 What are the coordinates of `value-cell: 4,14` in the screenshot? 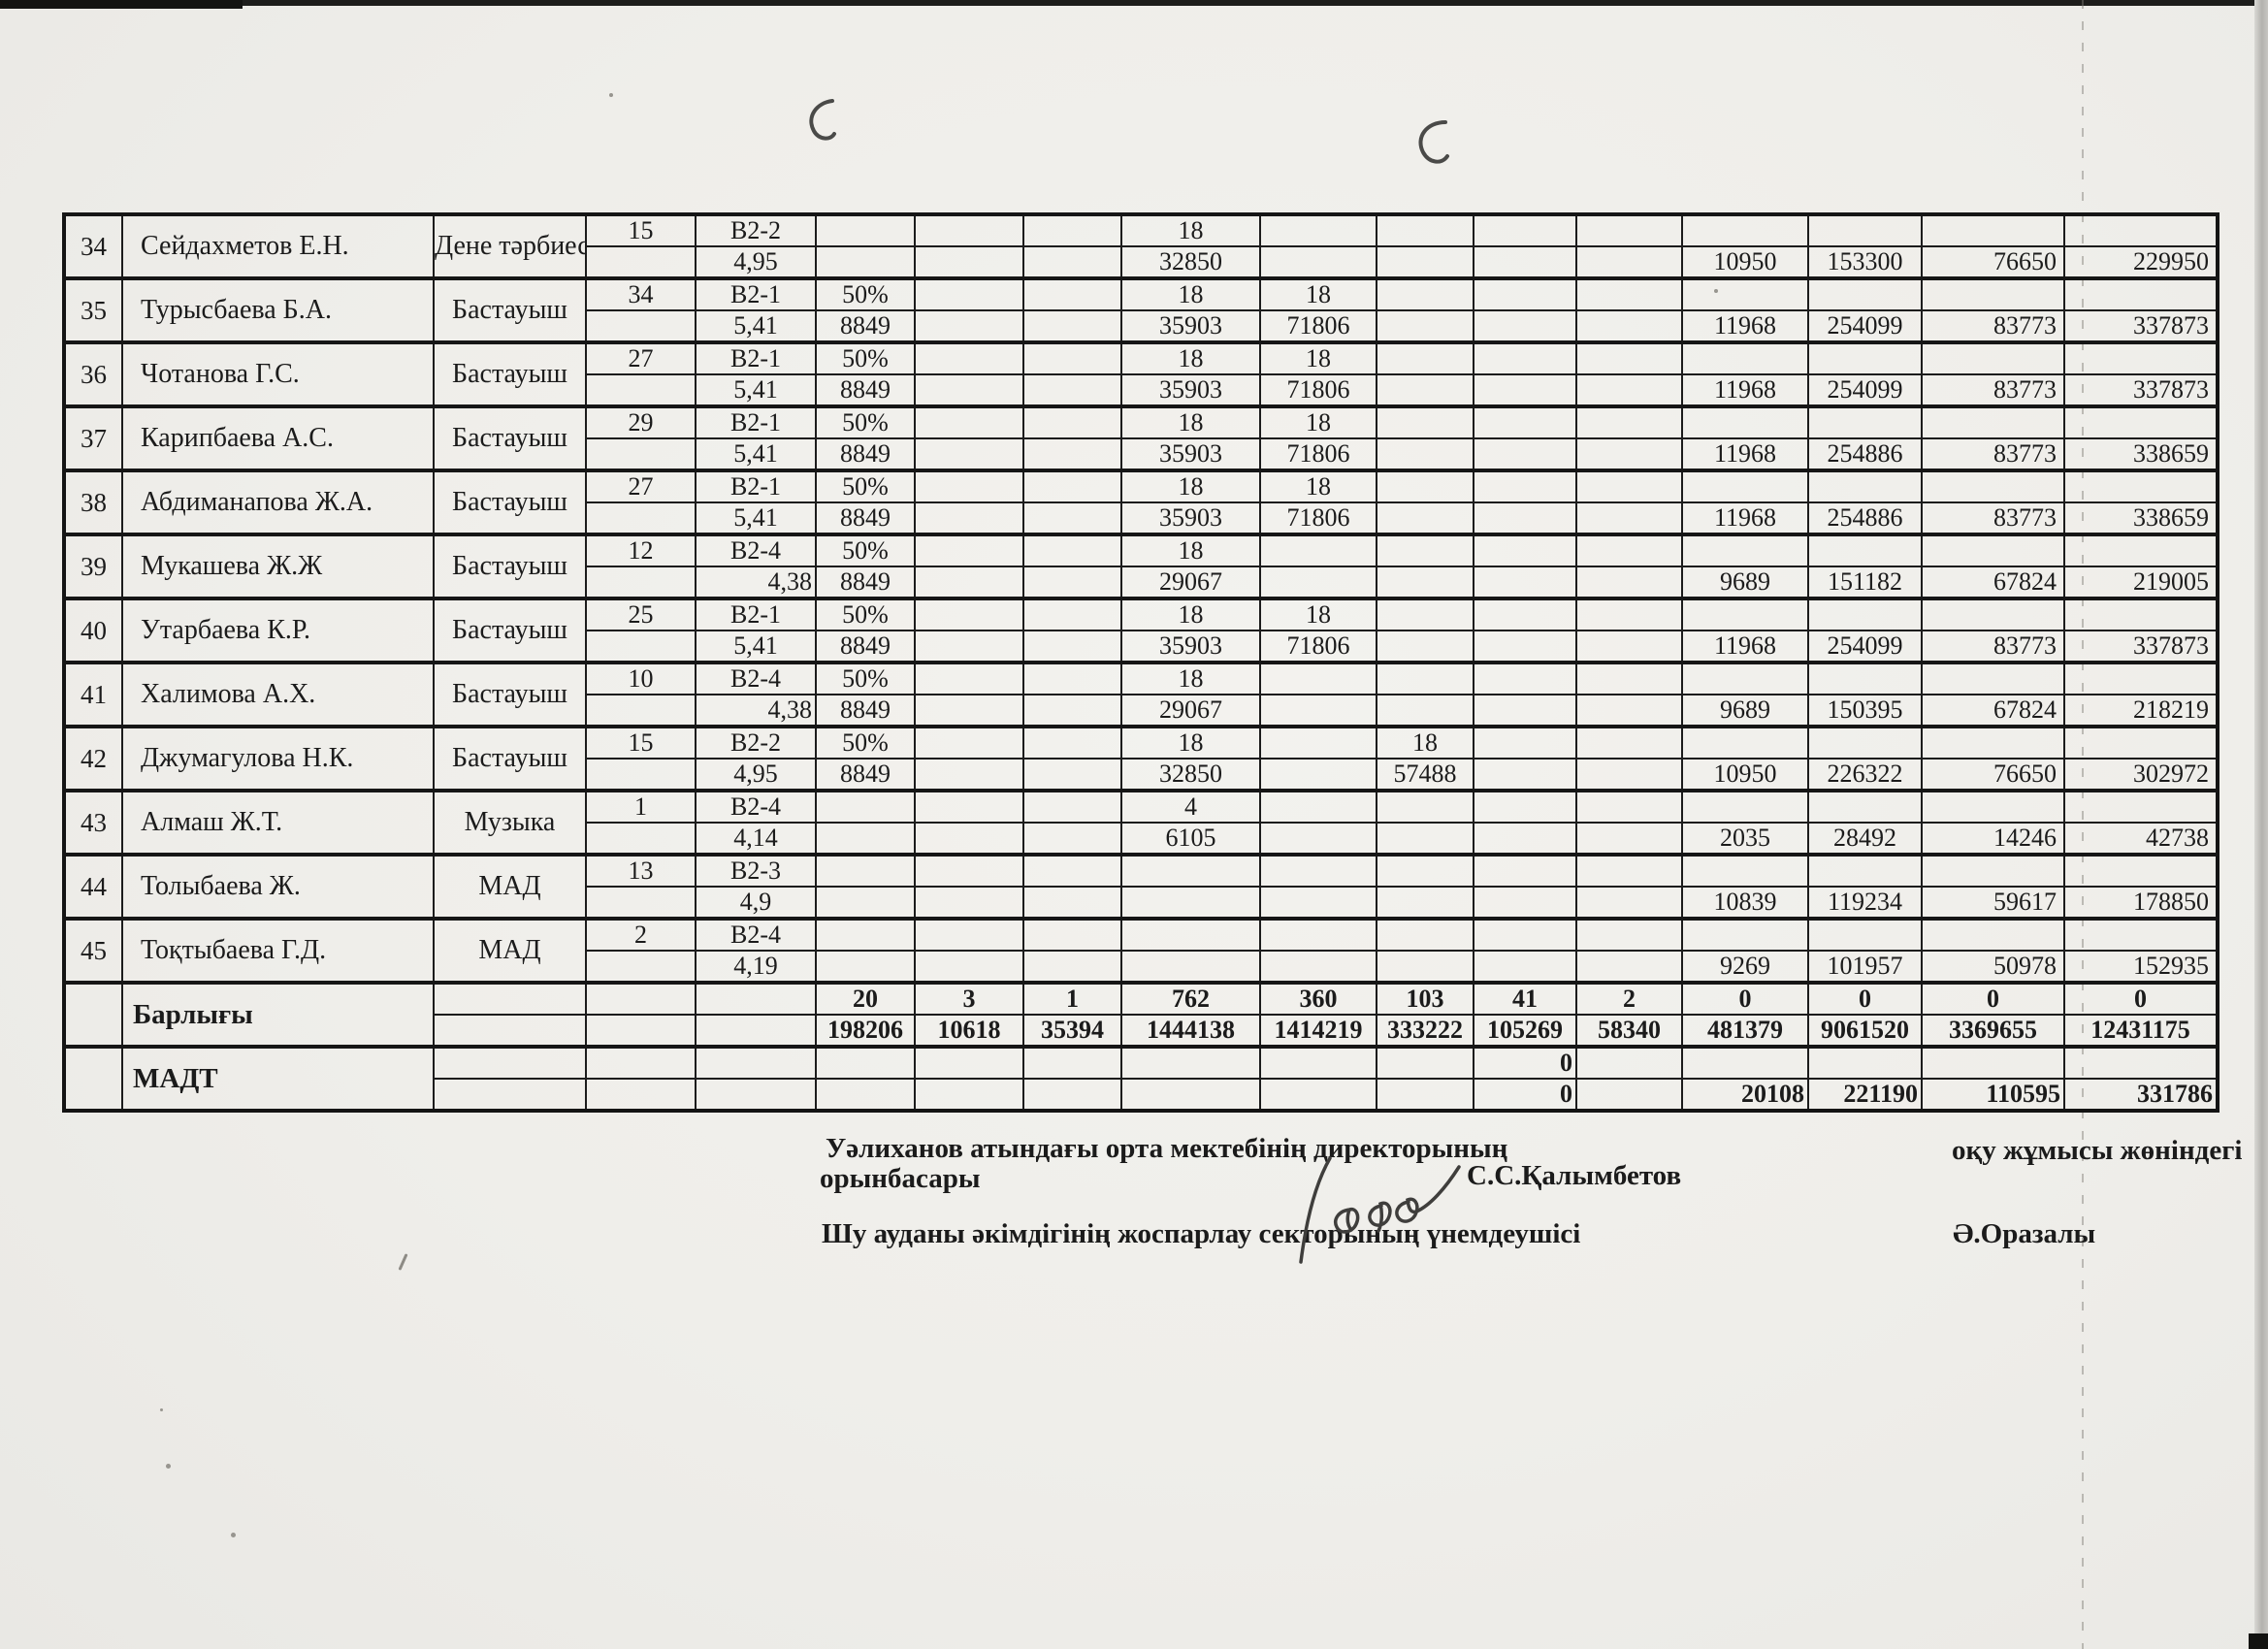 It's located at (756, 839).